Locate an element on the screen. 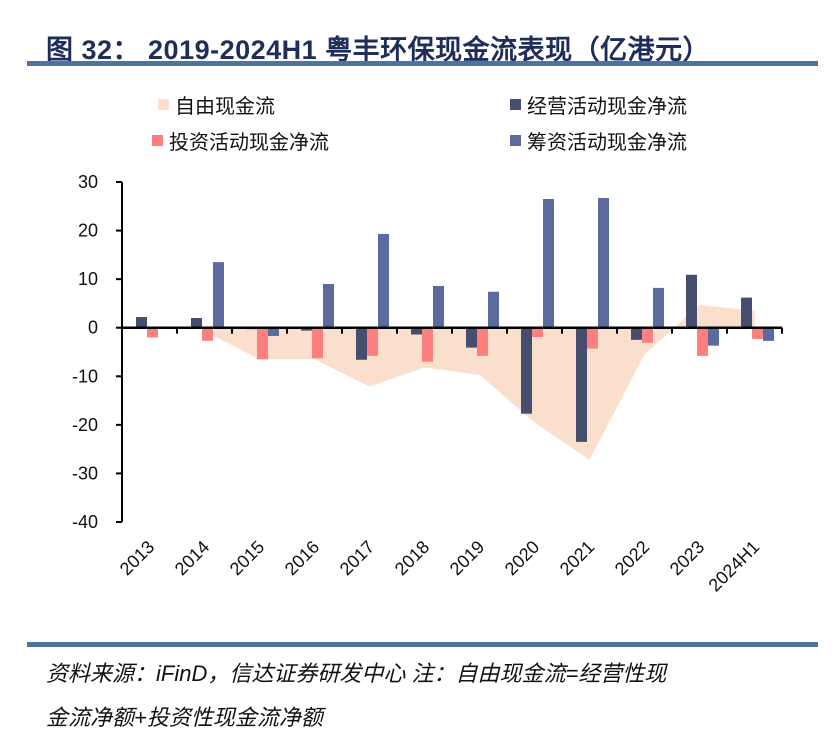  bar-financing-2019 is located at coordinates (493, 309).